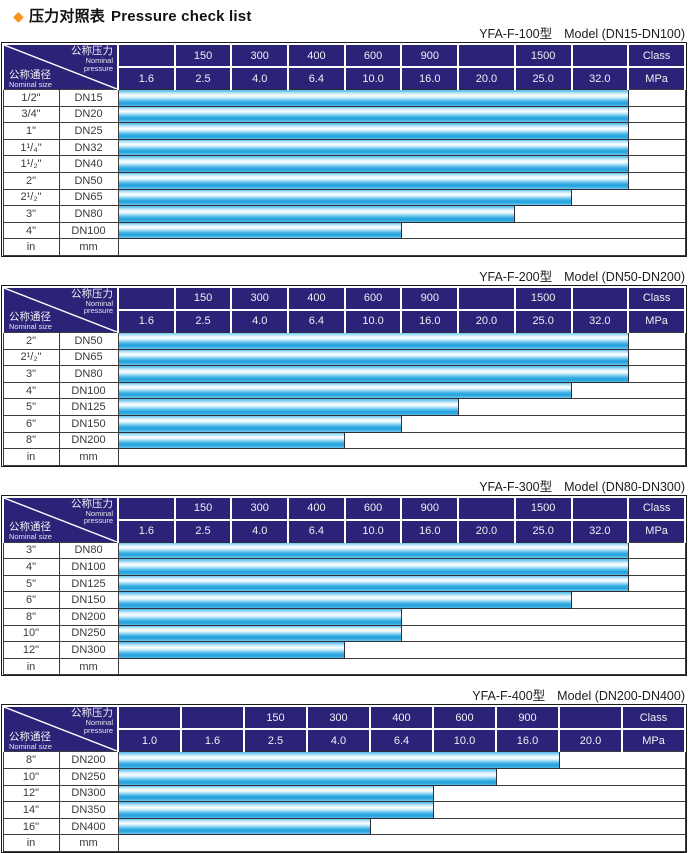  I want to click on model-range: Model (DN80-DN300), so click(624, 486).